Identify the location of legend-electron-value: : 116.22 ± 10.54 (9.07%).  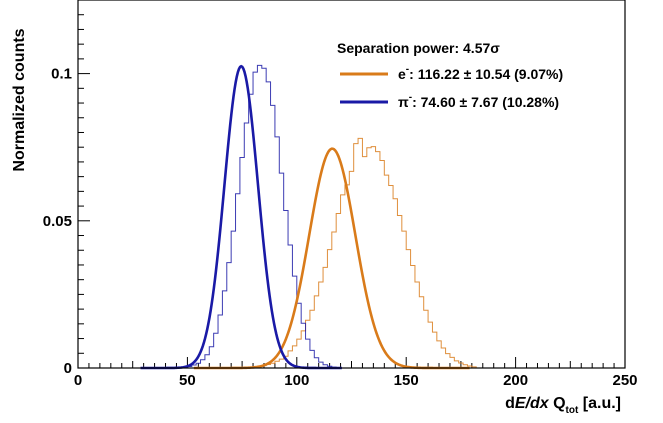
(486, 74).